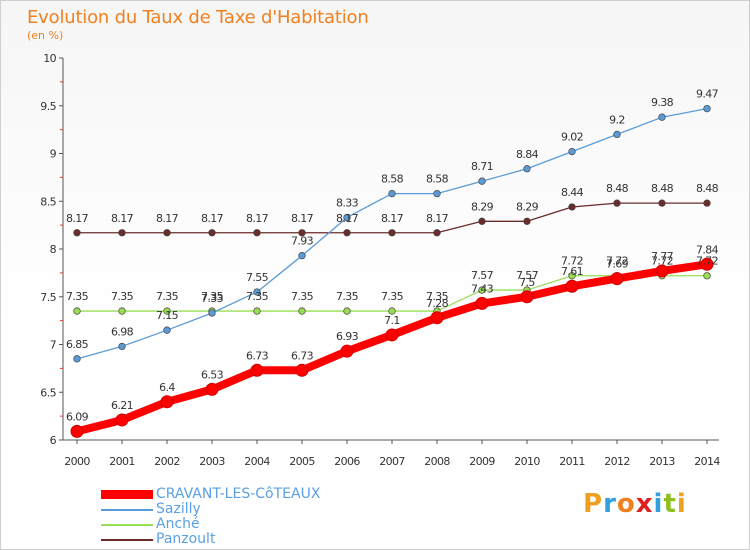 The image size is (750, 550). I want to click on legend-swatch-cravant, so click(127, 494).